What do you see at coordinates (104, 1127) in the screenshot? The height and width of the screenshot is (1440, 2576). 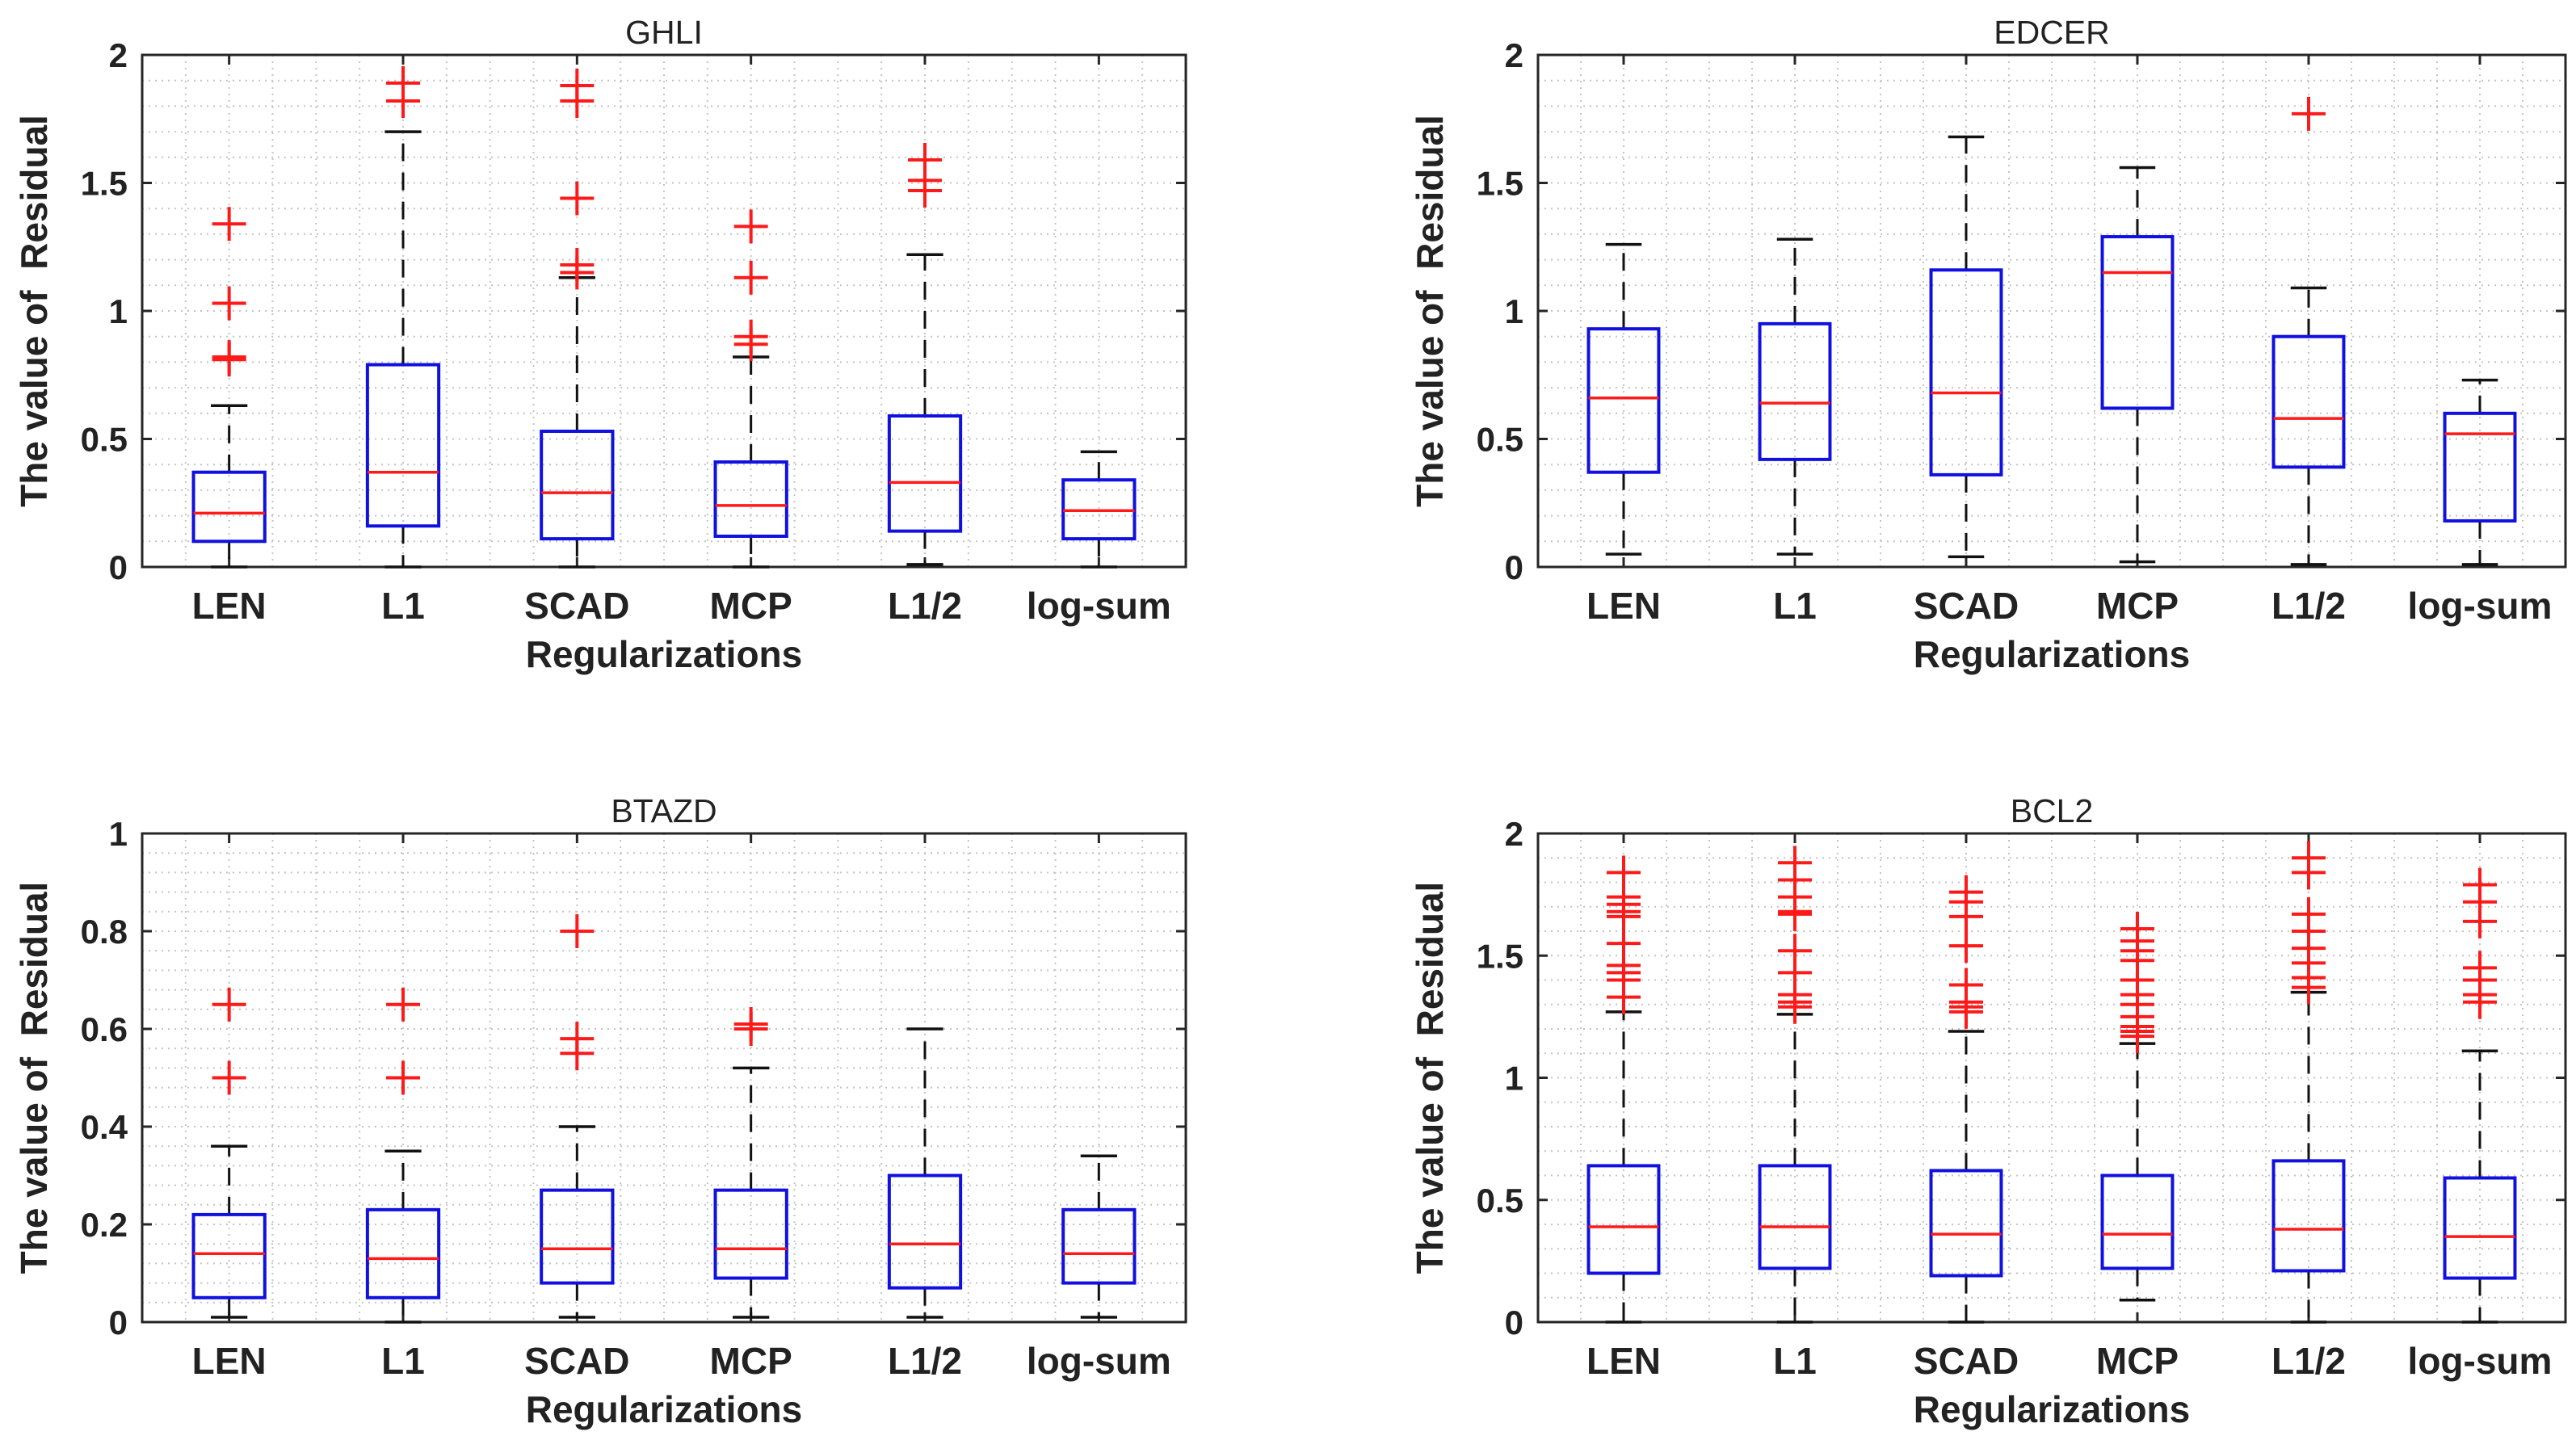 I see `y-tick-label: 0.4` at bounding box center [104, 1127].